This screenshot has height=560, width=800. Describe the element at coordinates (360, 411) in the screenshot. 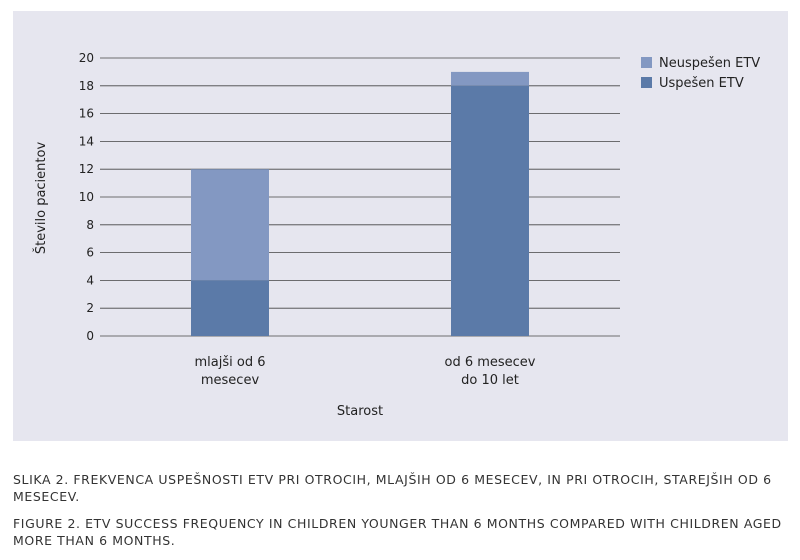

I see `x-axis-title: Starost` at that location.